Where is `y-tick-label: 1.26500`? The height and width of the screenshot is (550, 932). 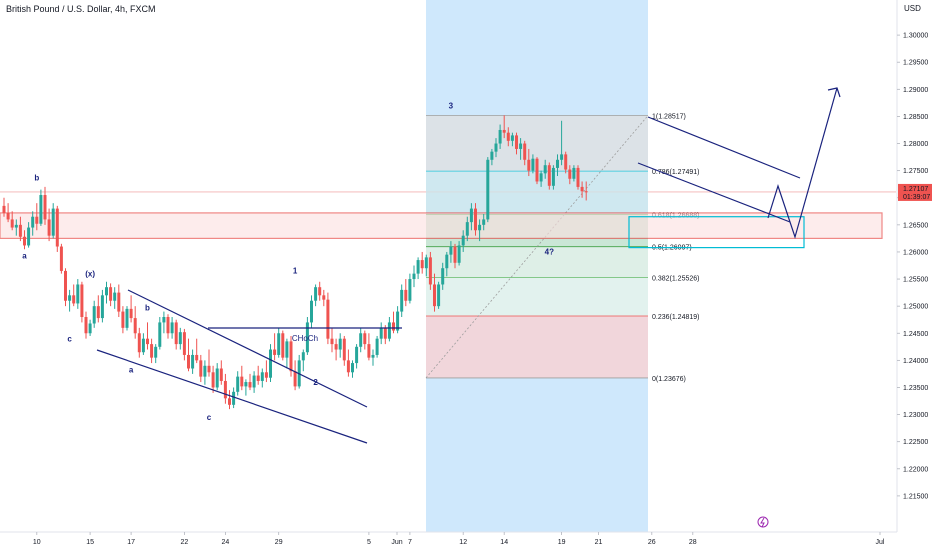
y-tick-label: 1.26500 is located at coordinates (915, 225).